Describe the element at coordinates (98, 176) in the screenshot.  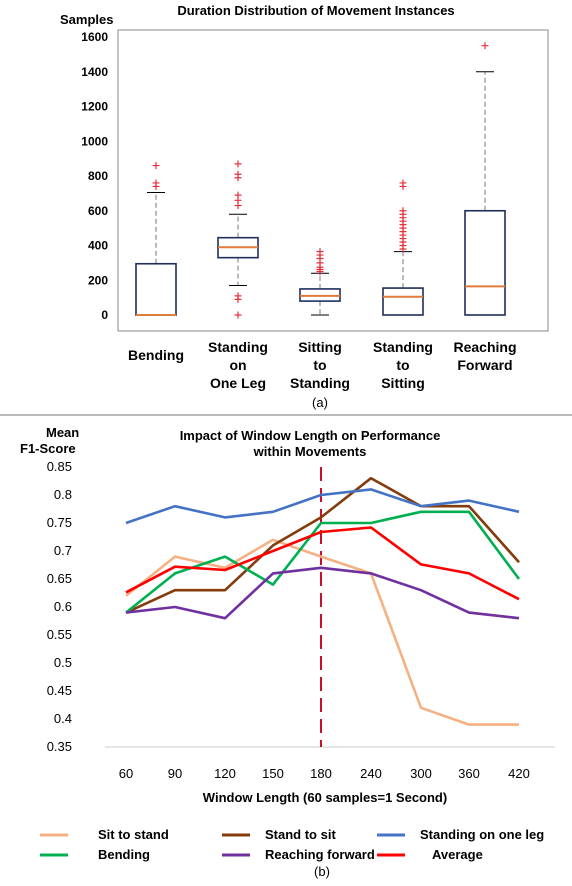
I see `box-y-tick-label: 800` at that location.